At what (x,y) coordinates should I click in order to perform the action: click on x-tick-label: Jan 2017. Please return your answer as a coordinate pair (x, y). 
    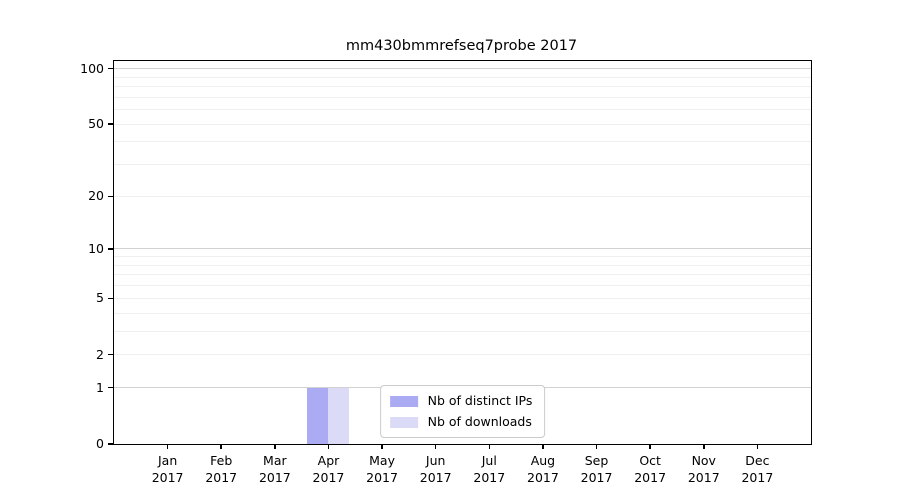
    Looking at the image, I should click on (168, 469).